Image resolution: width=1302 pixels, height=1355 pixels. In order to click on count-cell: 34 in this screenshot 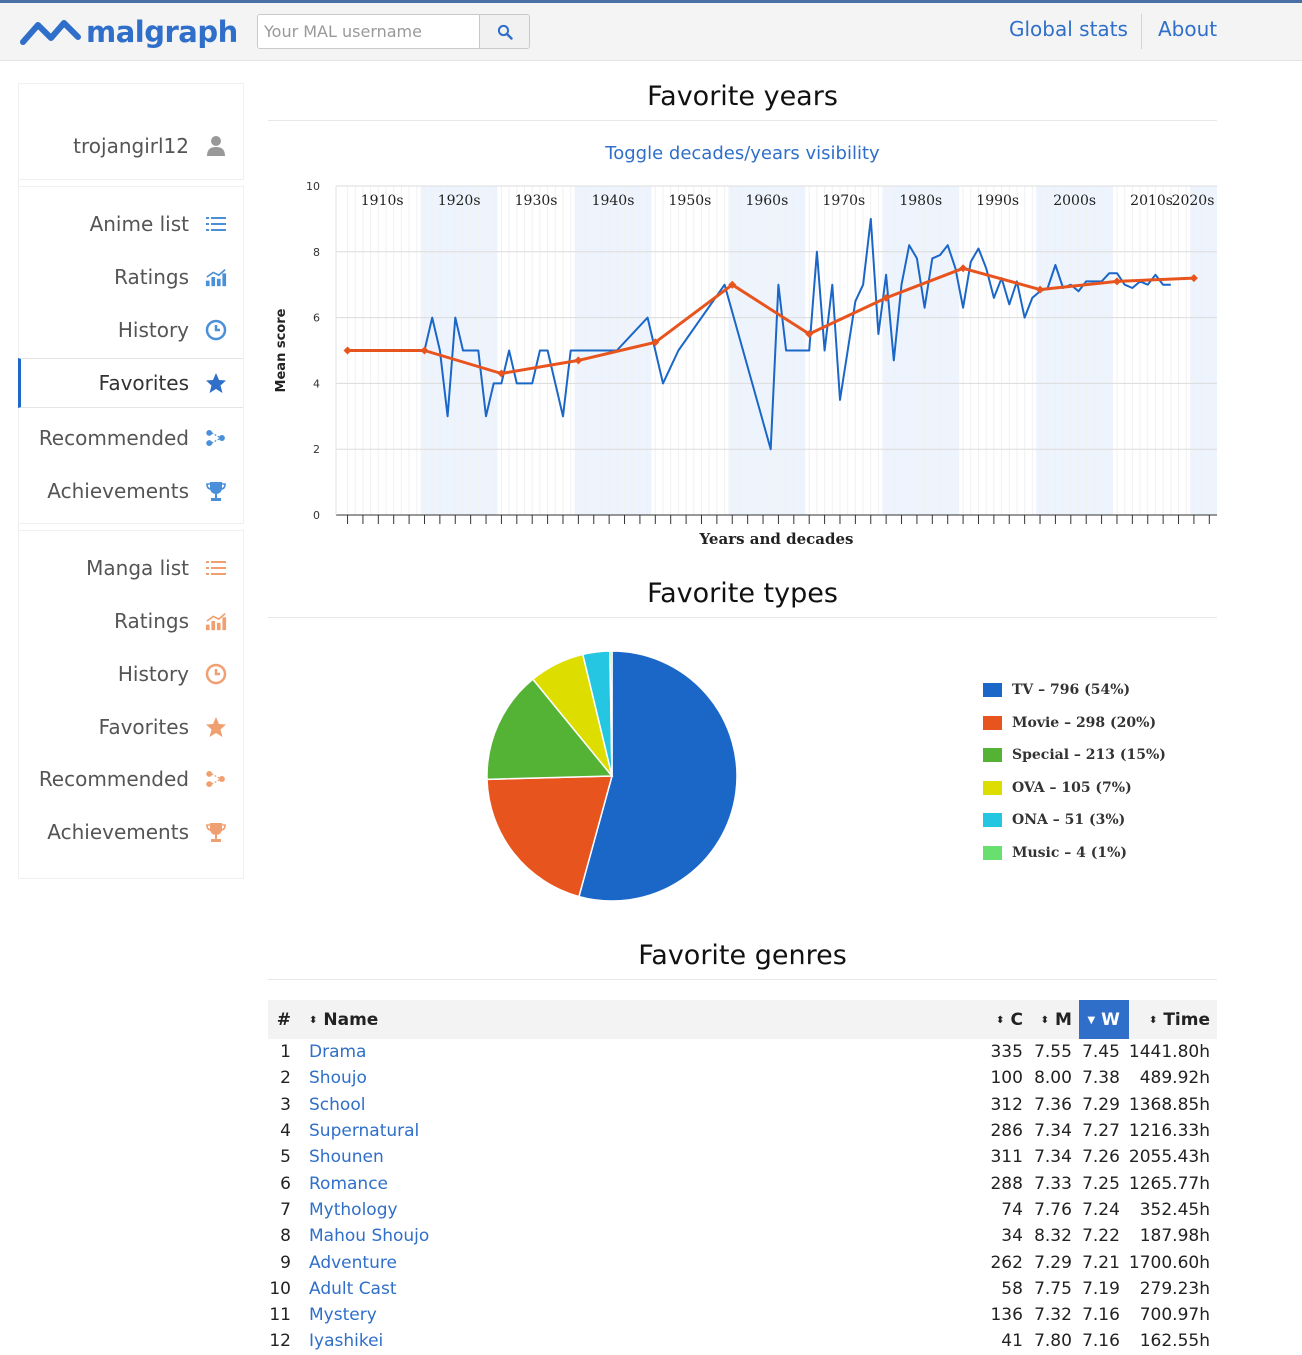, I will do `click(1012, 1236)`.